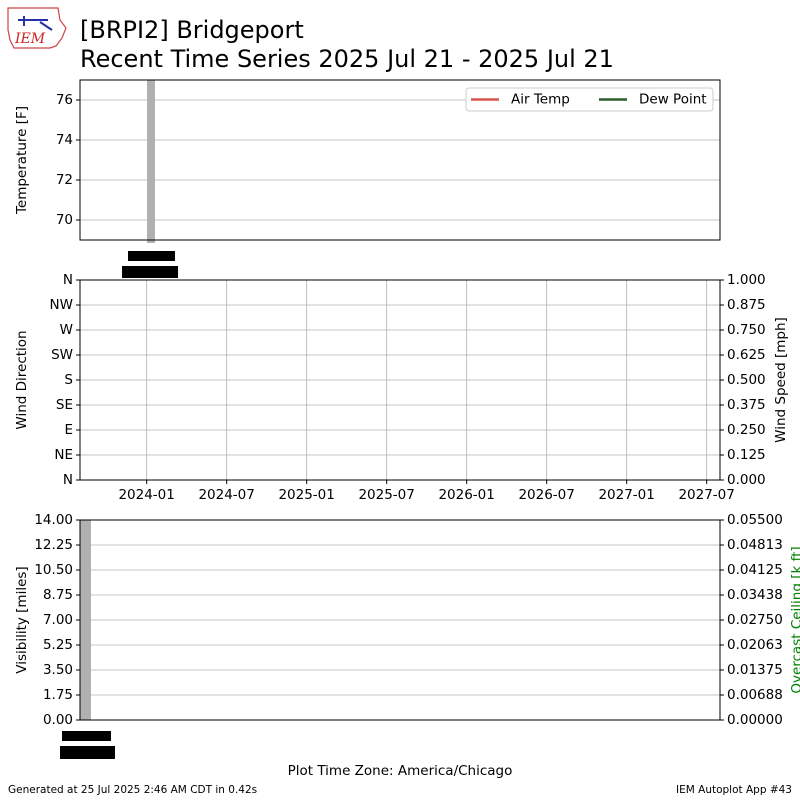 This screenshot has width=800, height=800. What do you see at coordinates (64, 405) in the screenshot?
I see `y-tick-label: SE` at bounding box center [64, 405].